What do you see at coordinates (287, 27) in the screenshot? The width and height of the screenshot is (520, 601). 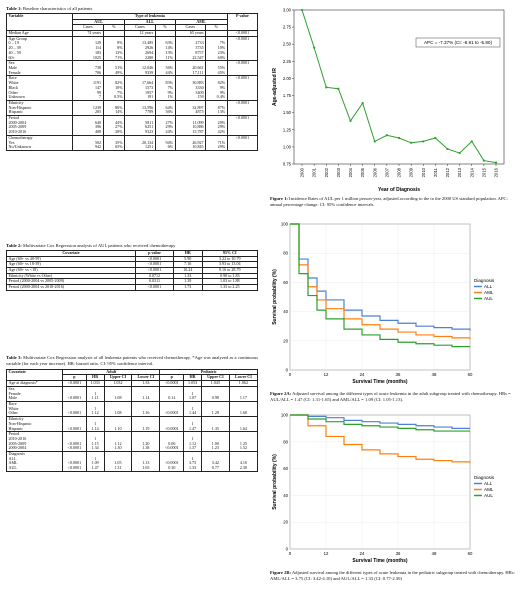 I see `y-tick-label: 2.75` at bounding box center [287, 27].